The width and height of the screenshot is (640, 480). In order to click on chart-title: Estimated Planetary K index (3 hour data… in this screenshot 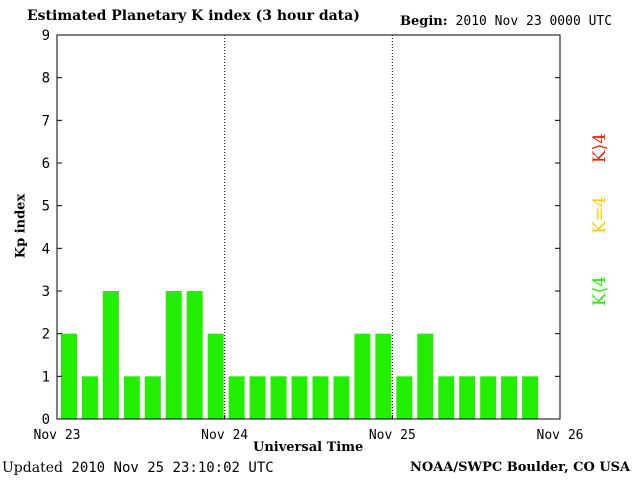, I will do `click(193, 16)`.